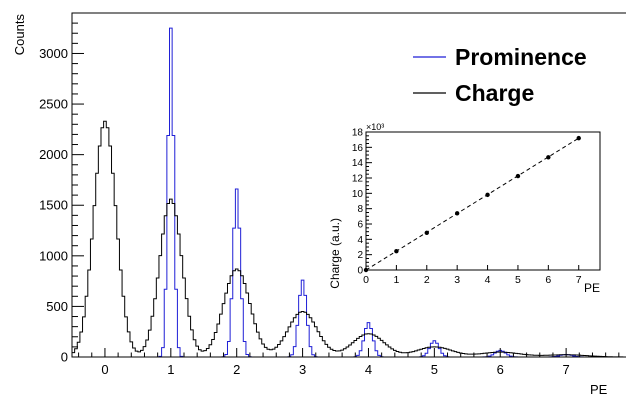  What do you see at coordinates (358, 148) in the screenshot?
I see `inset-y-tick-label: 16` at bounding box center [358, 148].